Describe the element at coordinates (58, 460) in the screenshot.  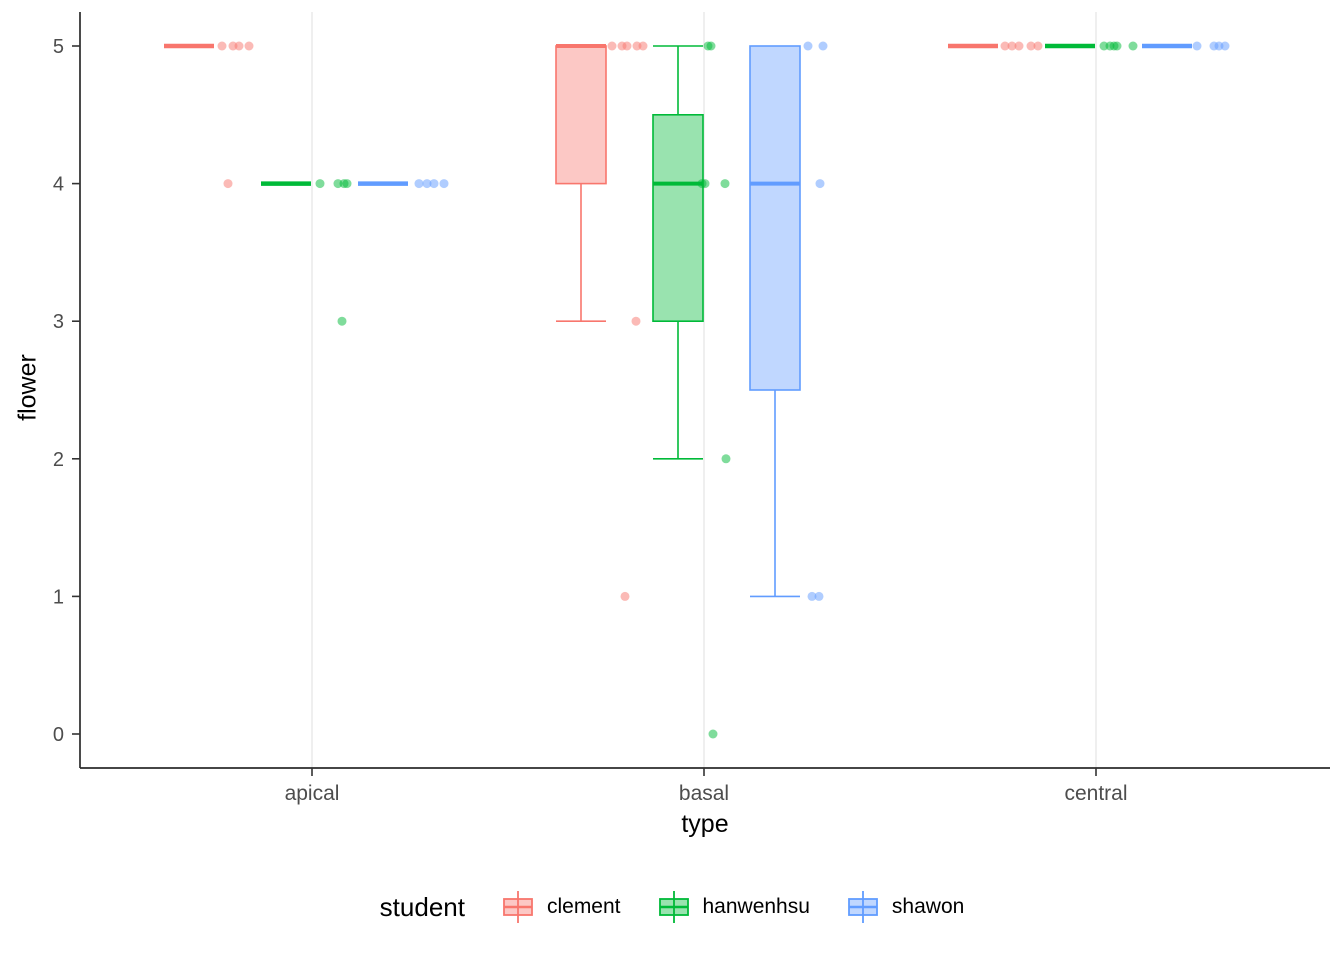
I see `y-tick-label: 2` at that location.